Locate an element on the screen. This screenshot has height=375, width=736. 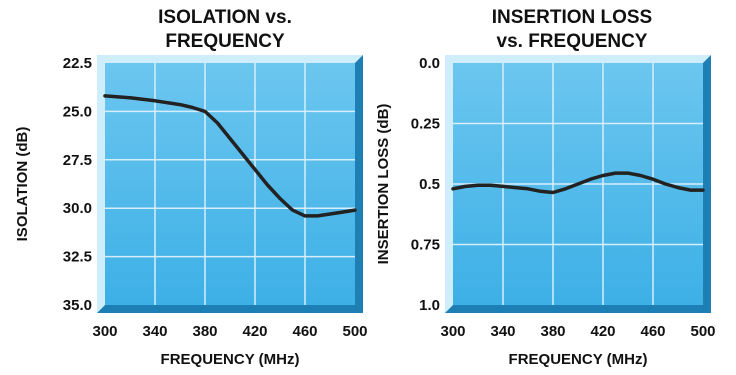
insertion-loss-y-tick-label: 0.75 is located at coordinates (425, 245).